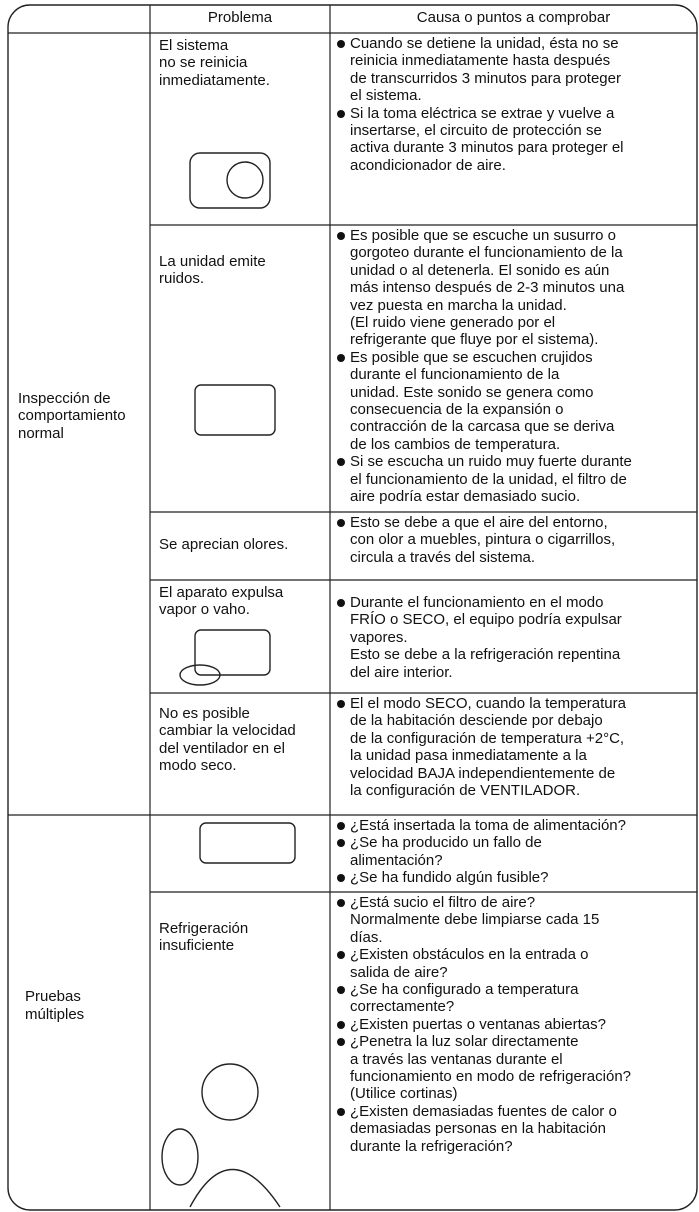  I want to click on cause-text: alimentación?, so click(396, 860).